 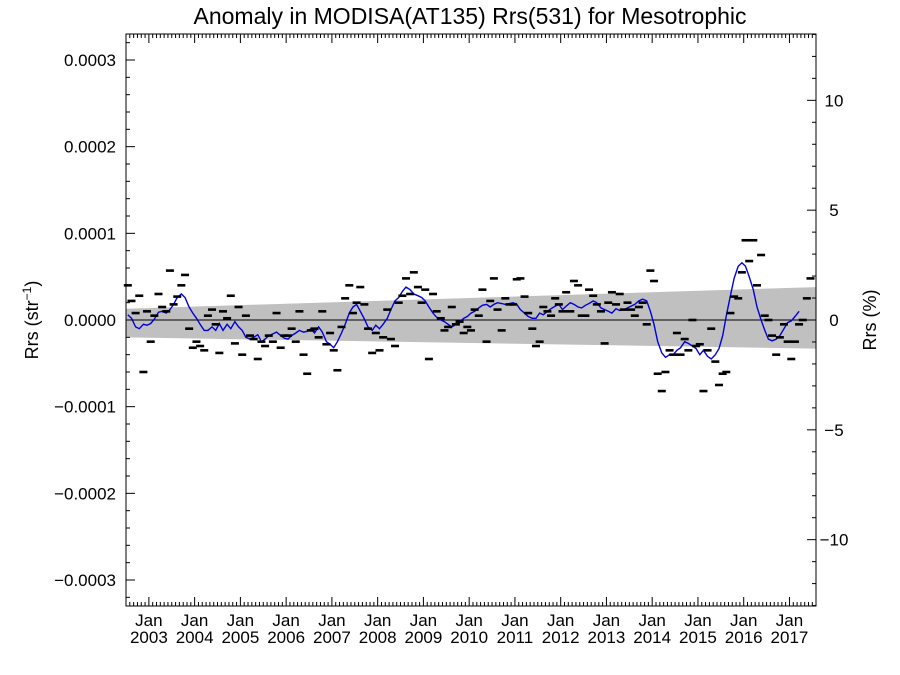 I want to click on y-right-tick-label: −10, so click(x=834, y=540).